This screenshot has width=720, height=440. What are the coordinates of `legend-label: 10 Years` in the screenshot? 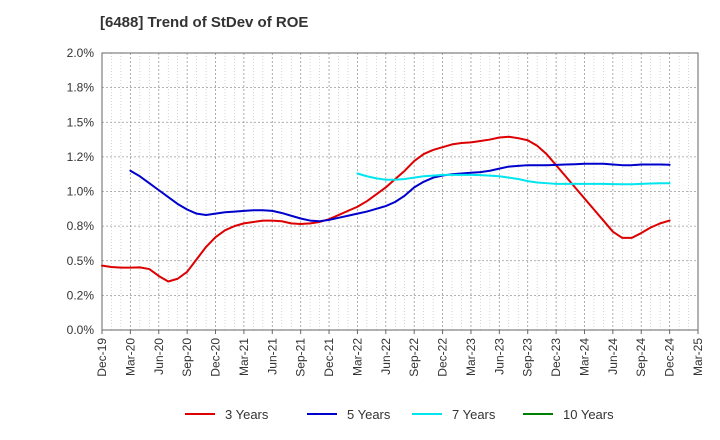 It's located at (588, 414).